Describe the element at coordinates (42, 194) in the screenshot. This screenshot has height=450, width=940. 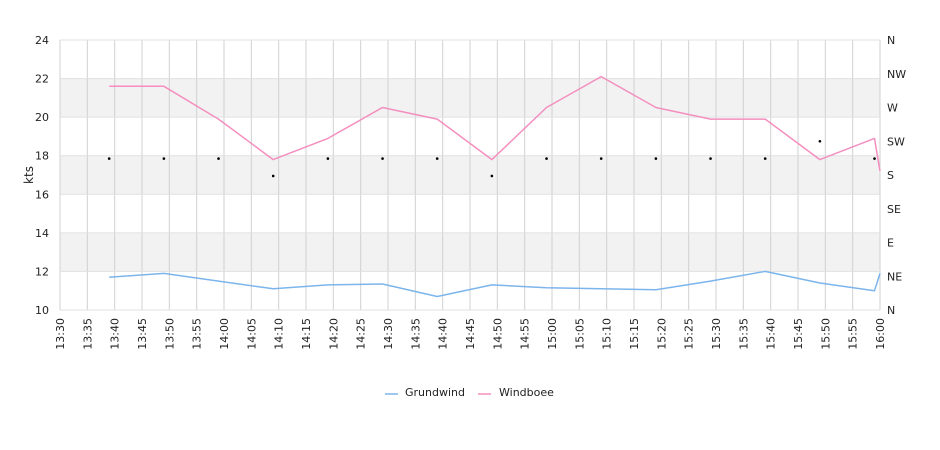
I see `y-tick-label: 16` at that location.